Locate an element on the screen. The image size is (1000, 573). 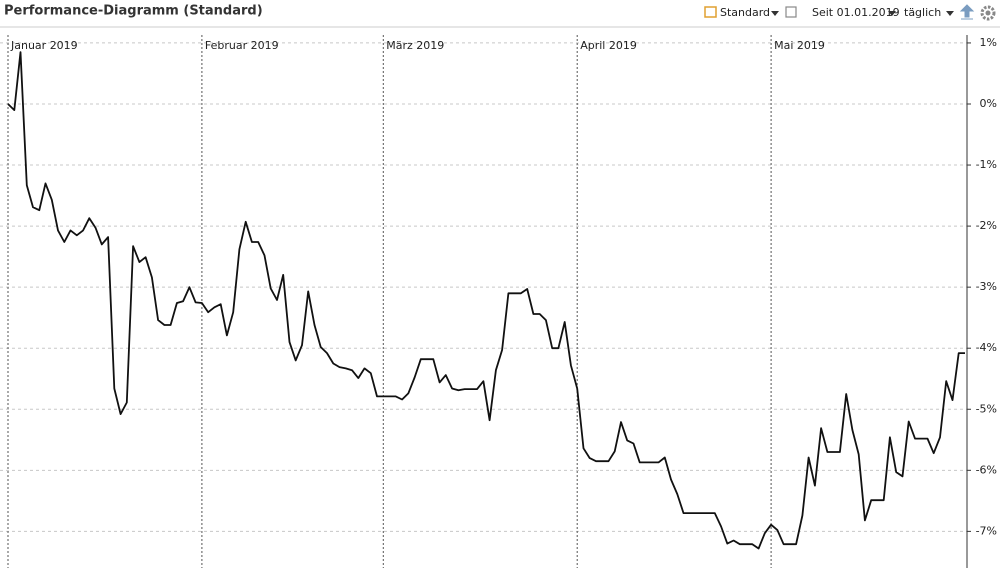
interval-select: täglich is located at coordinates (922, 12).